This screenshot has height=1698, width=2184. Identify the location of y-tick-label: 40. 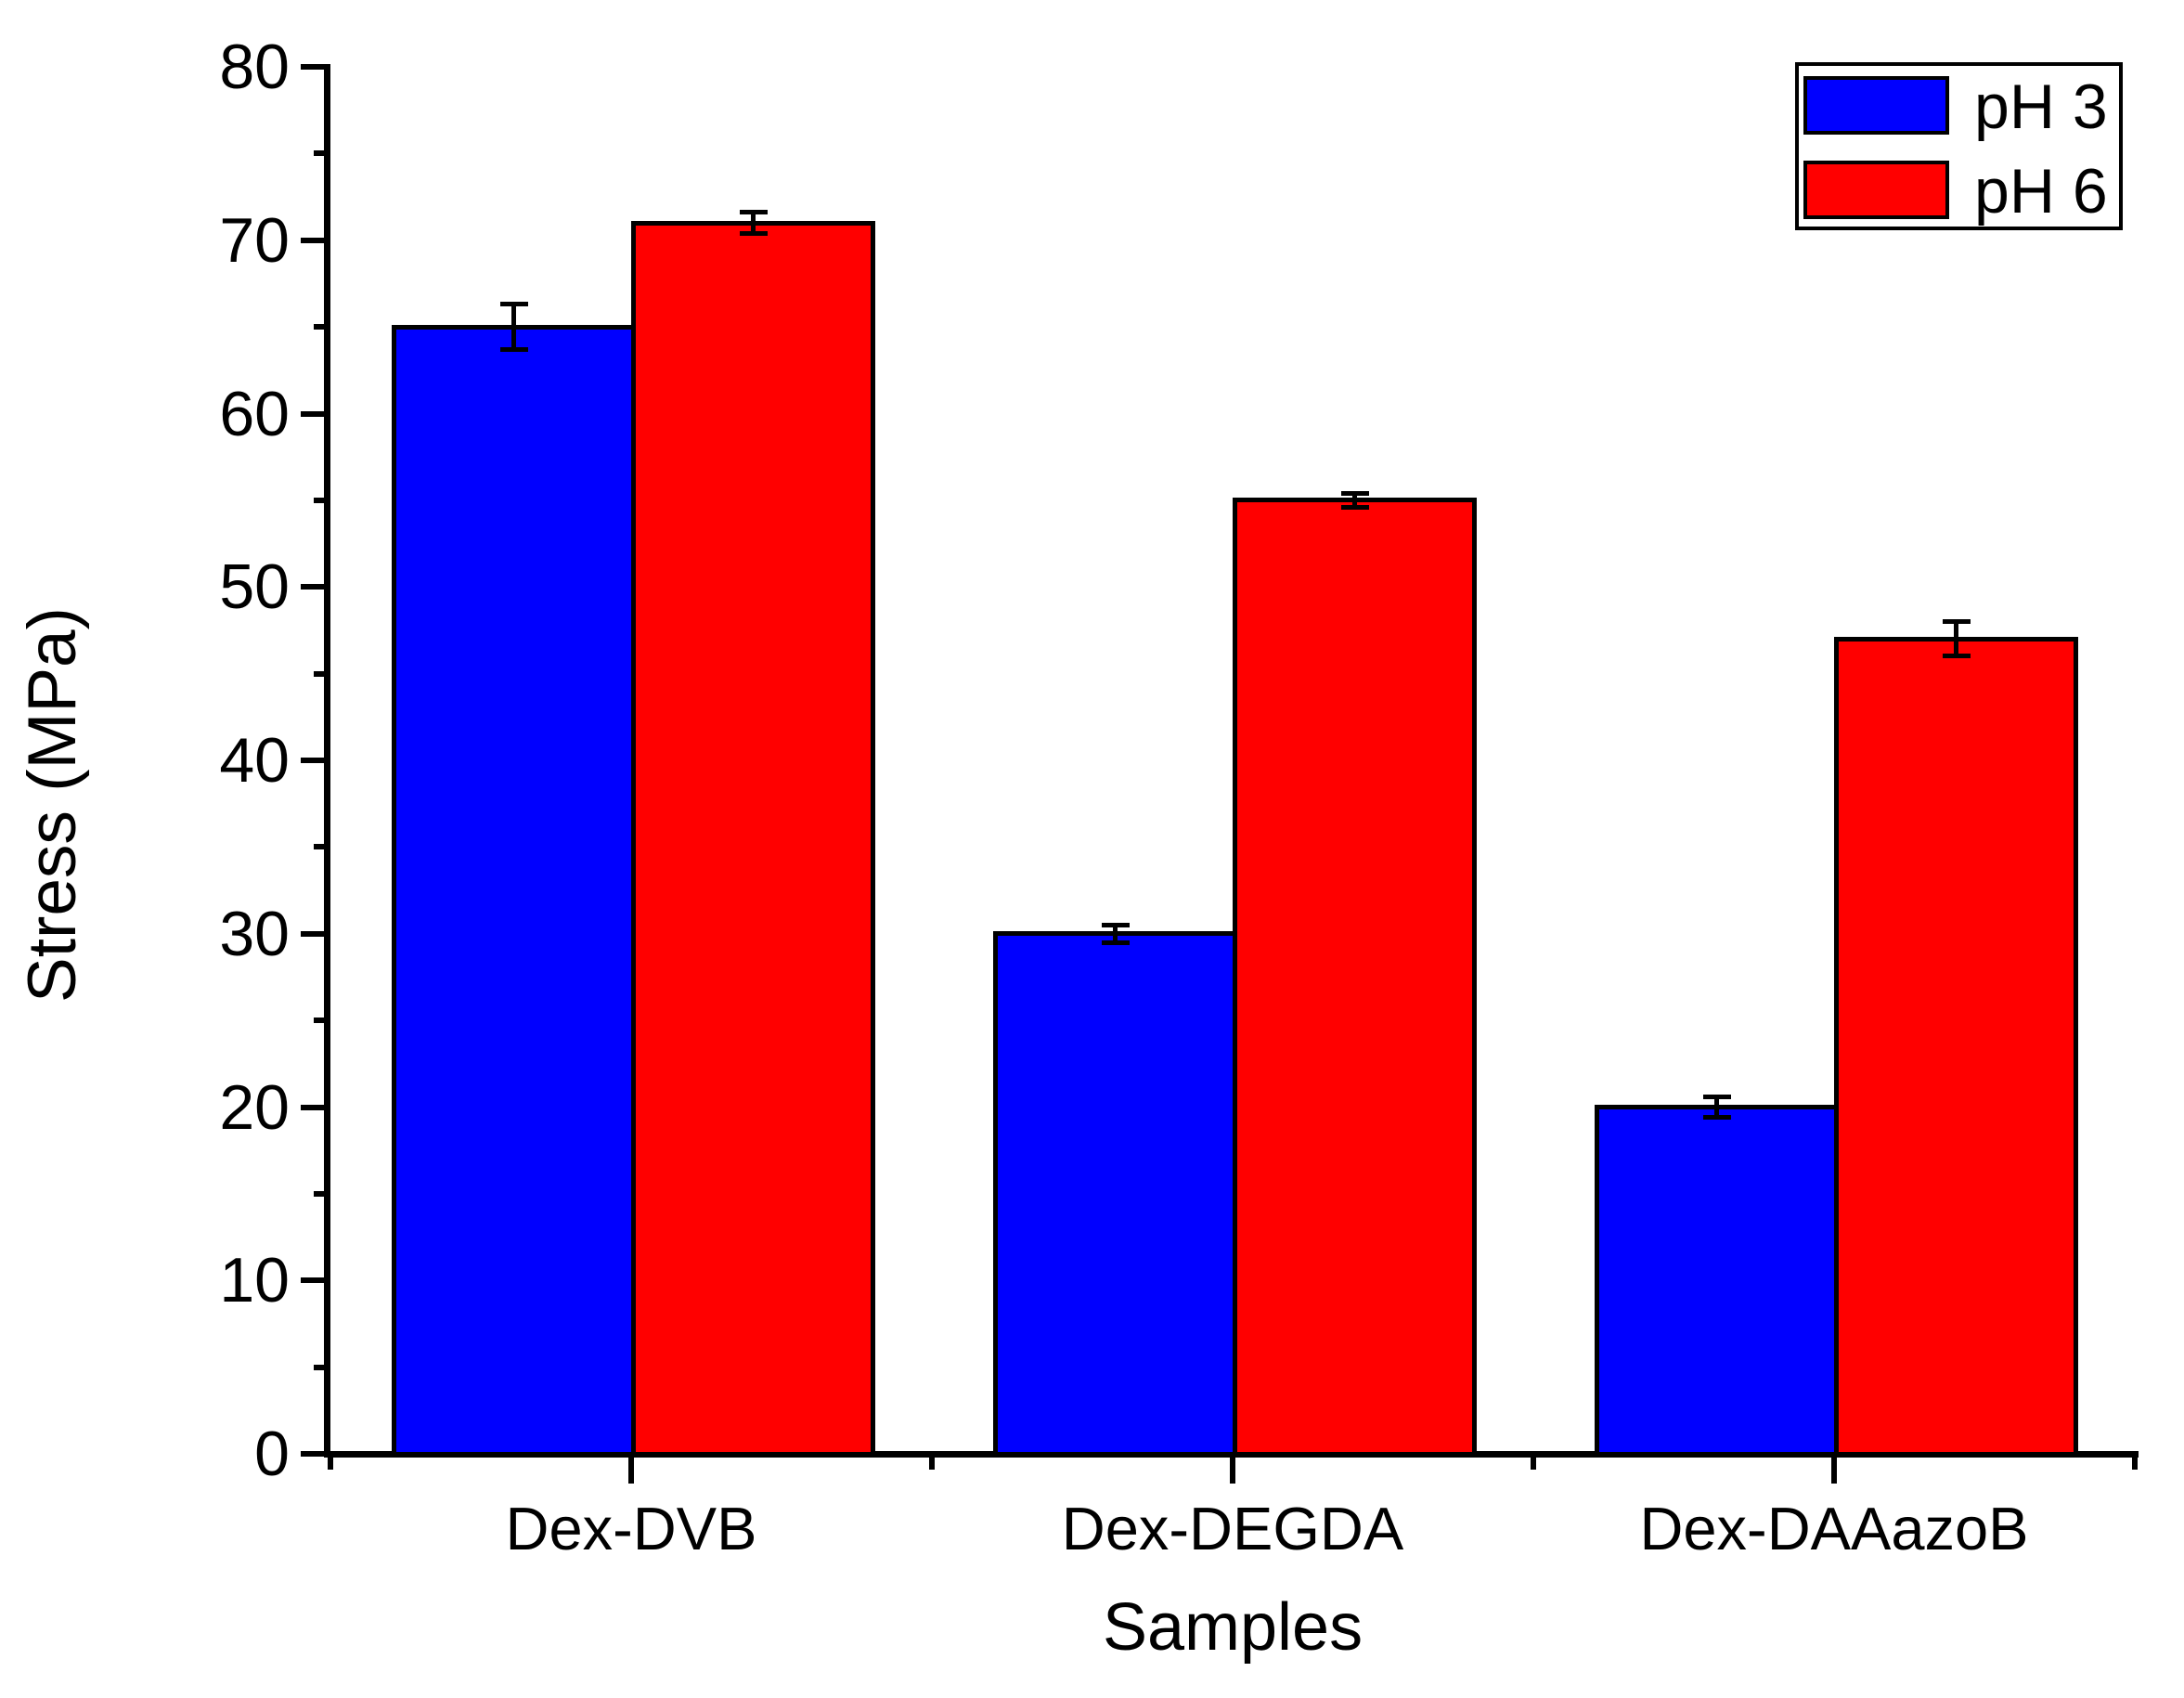
(254, 761).